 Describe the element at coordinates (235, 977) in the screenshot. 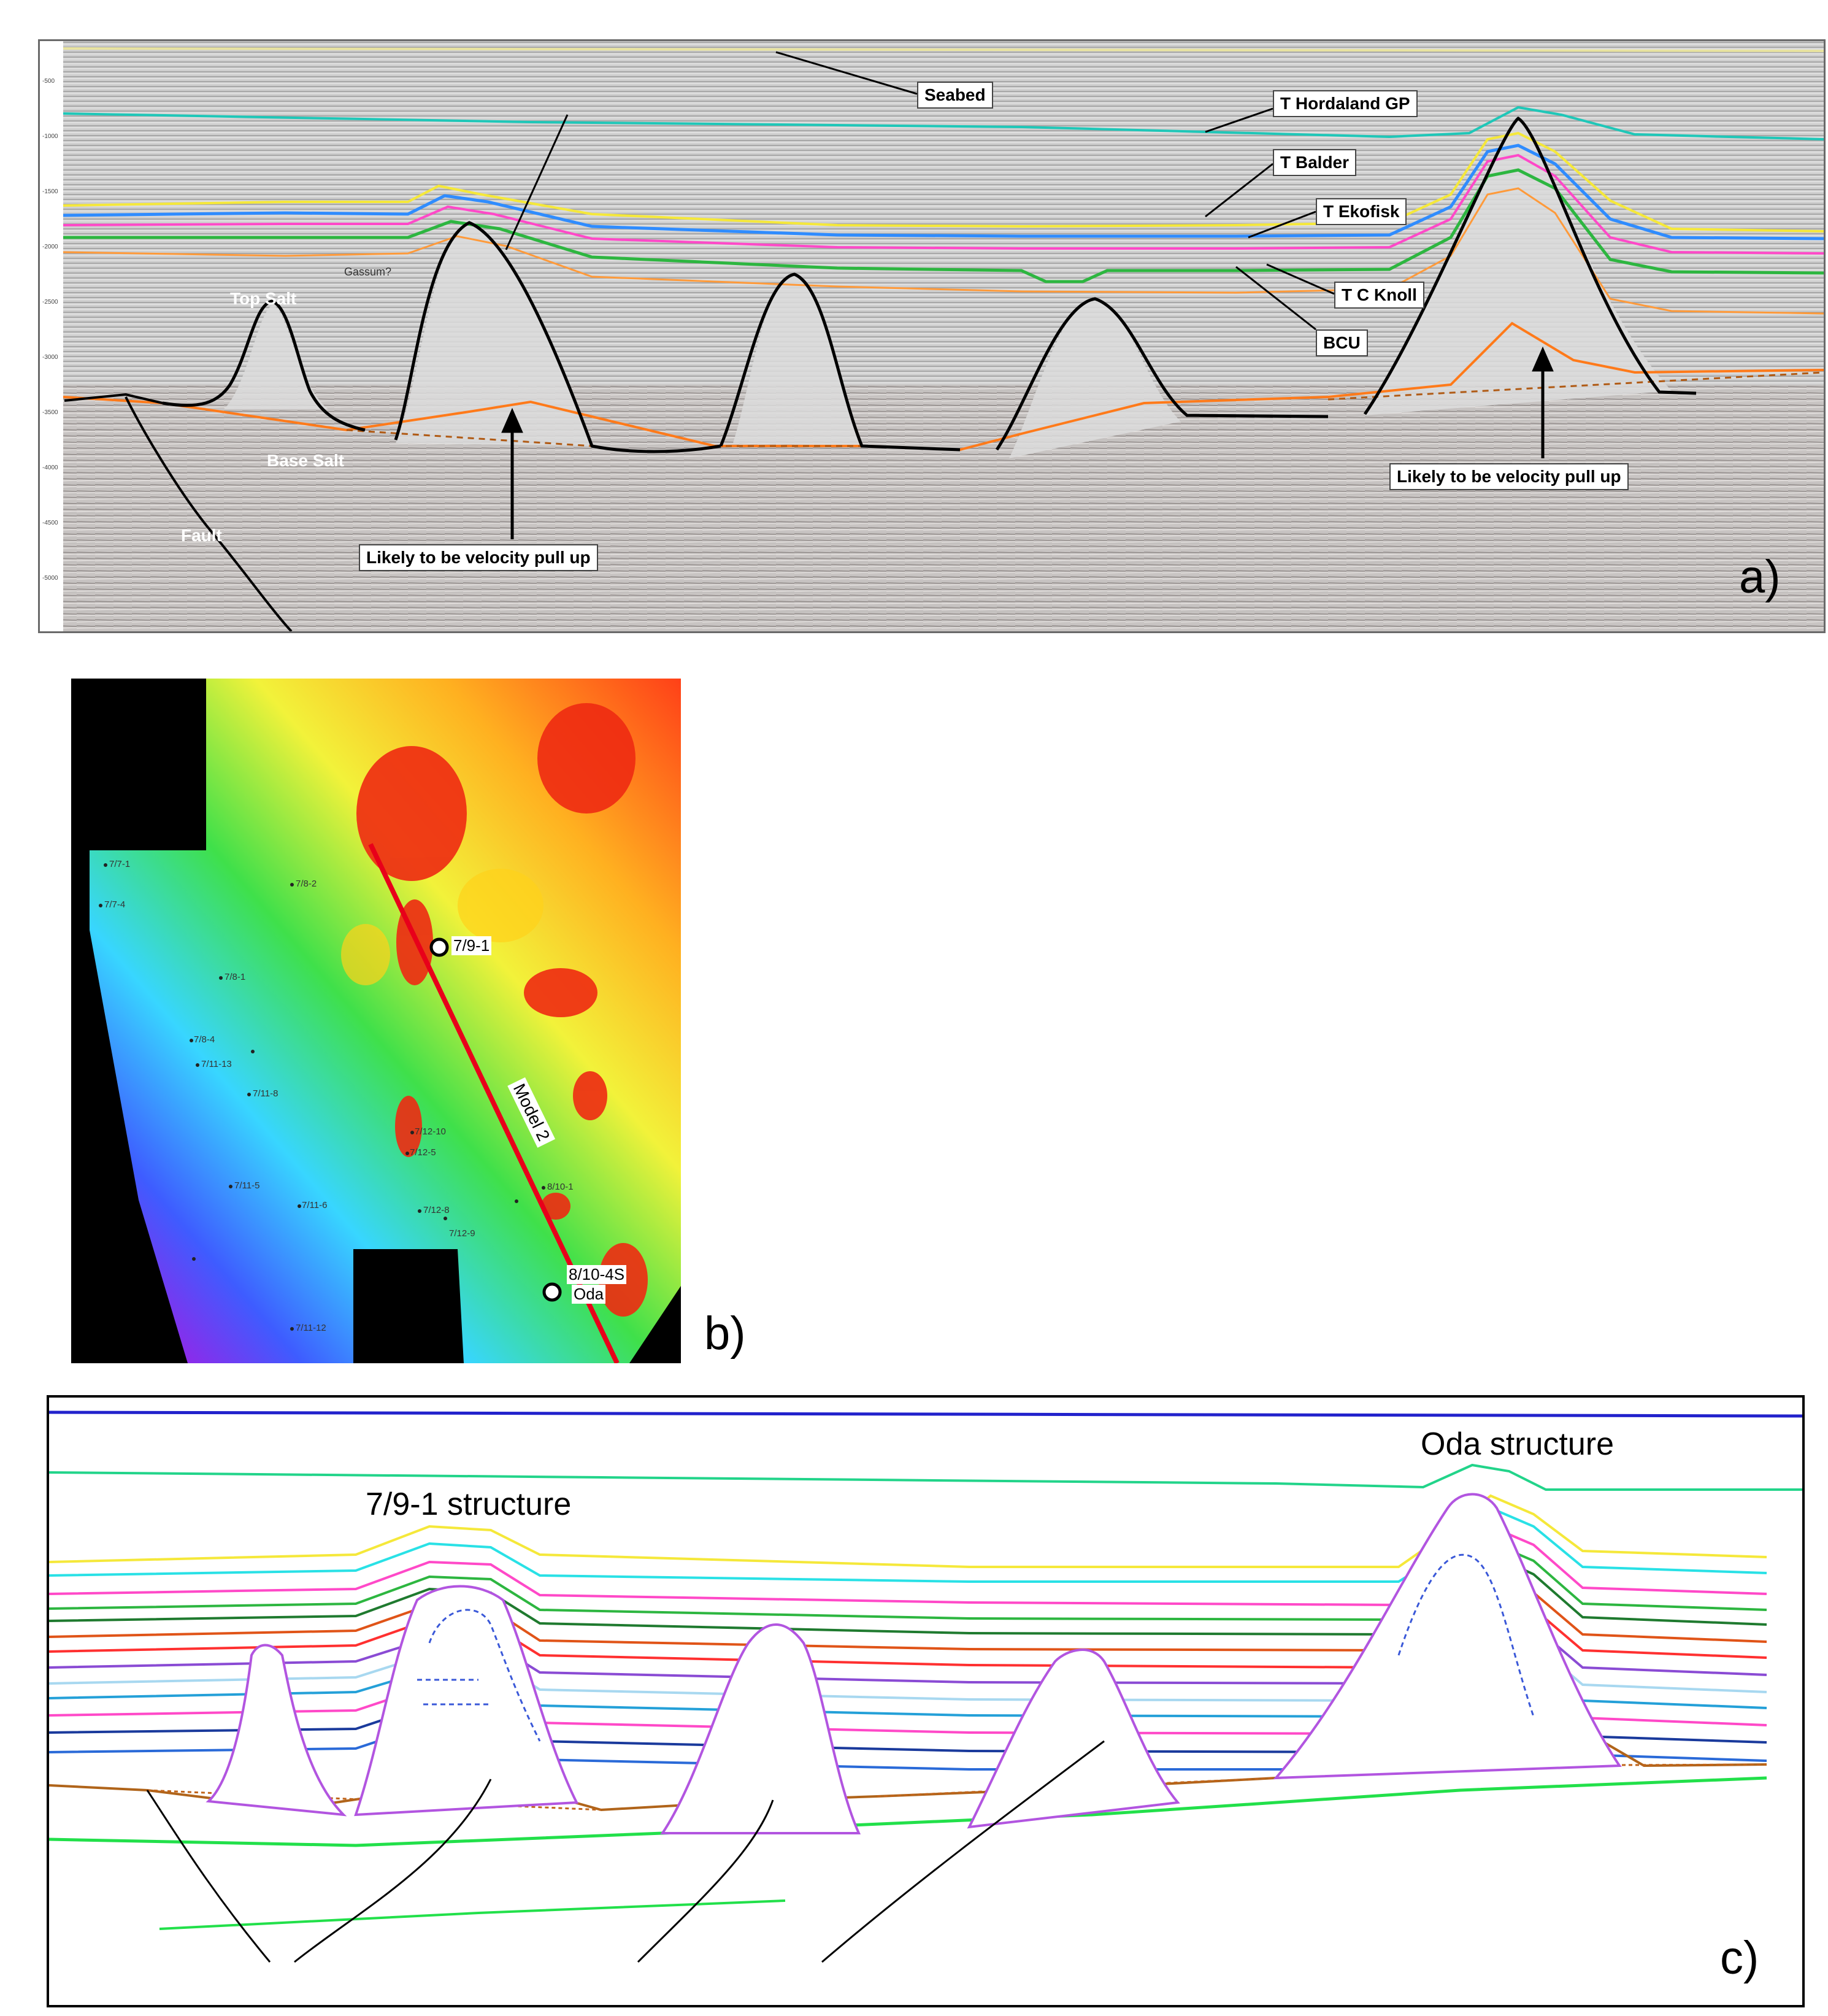

I see `well-label: 7/8-1` at that location.